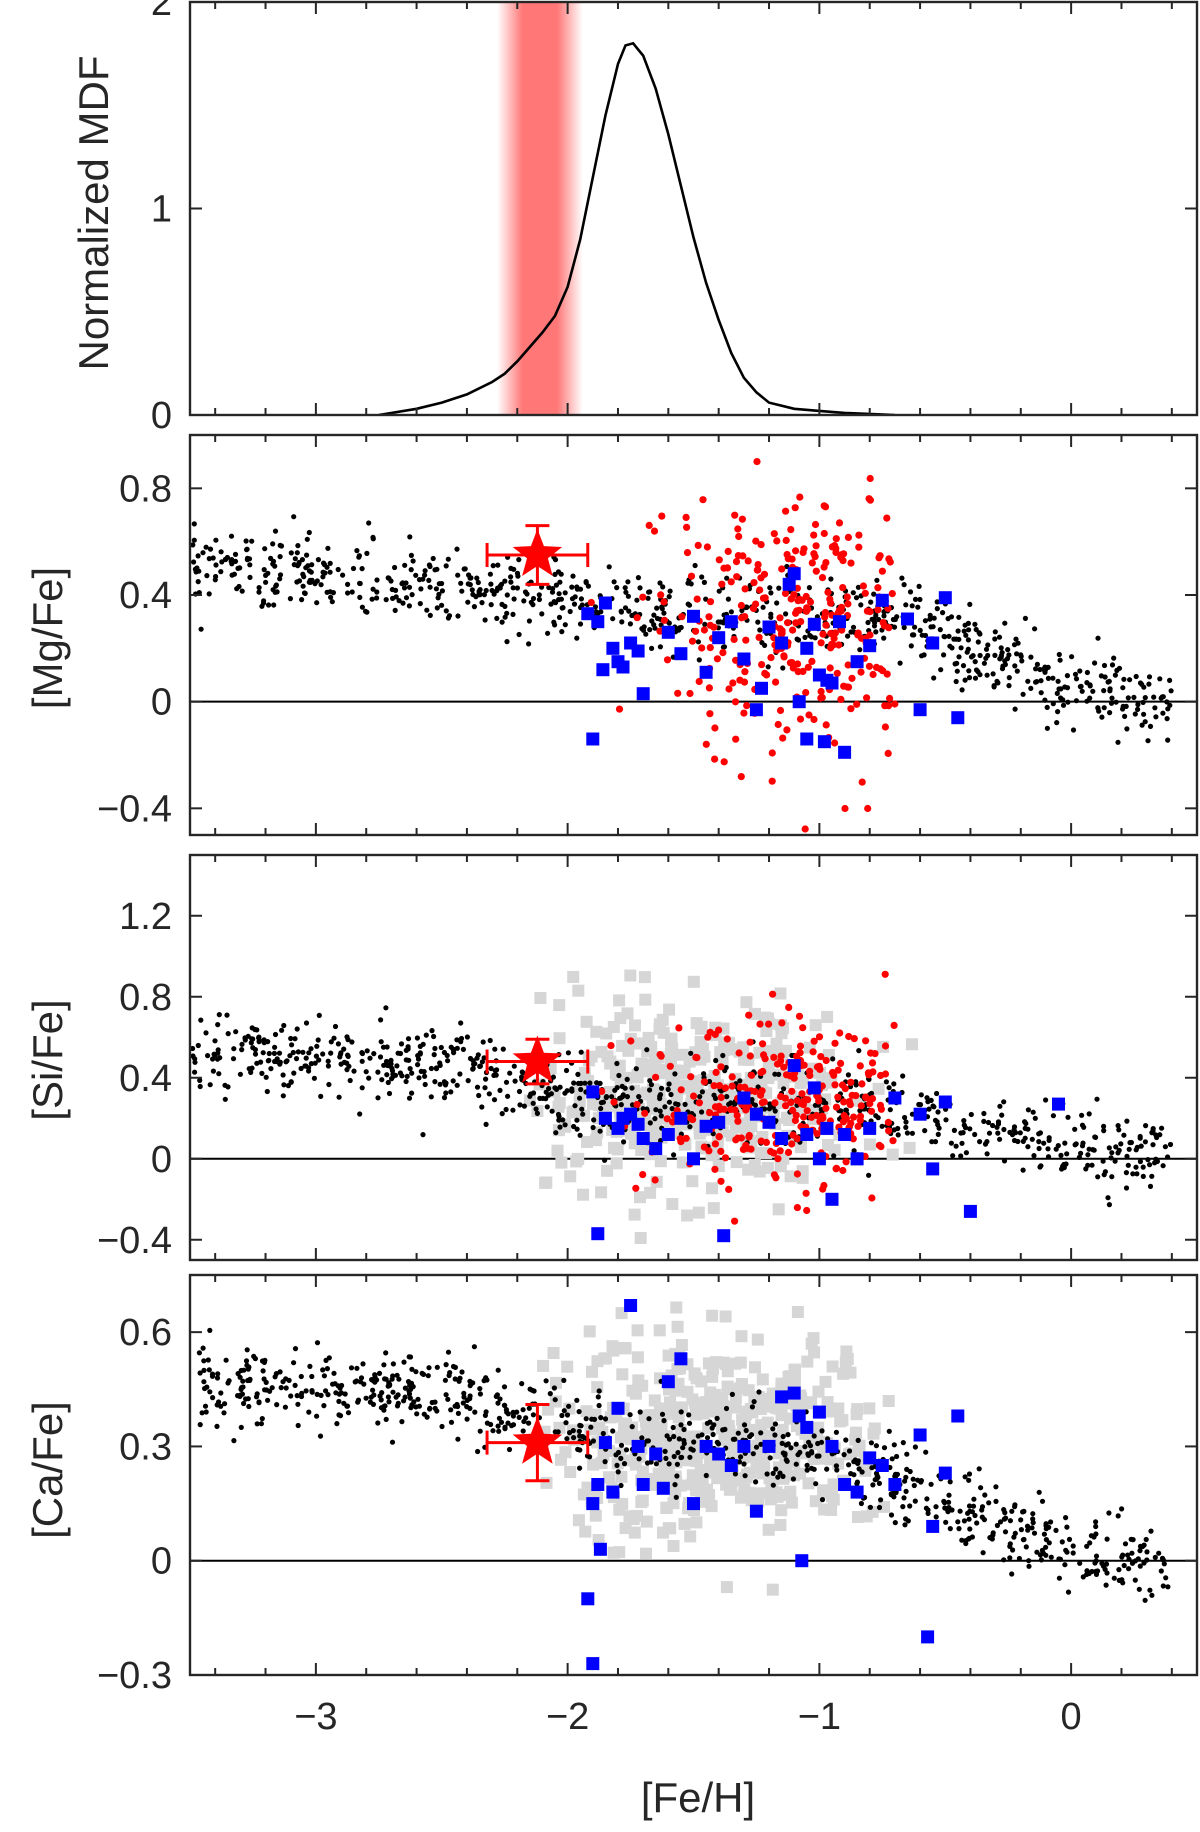 The image size is (1200, 1832). What do you see at coordinates (1071, 1717) in the screenshot?
I see `x-tick-label: 0` at bounding box center [1071, 1717].